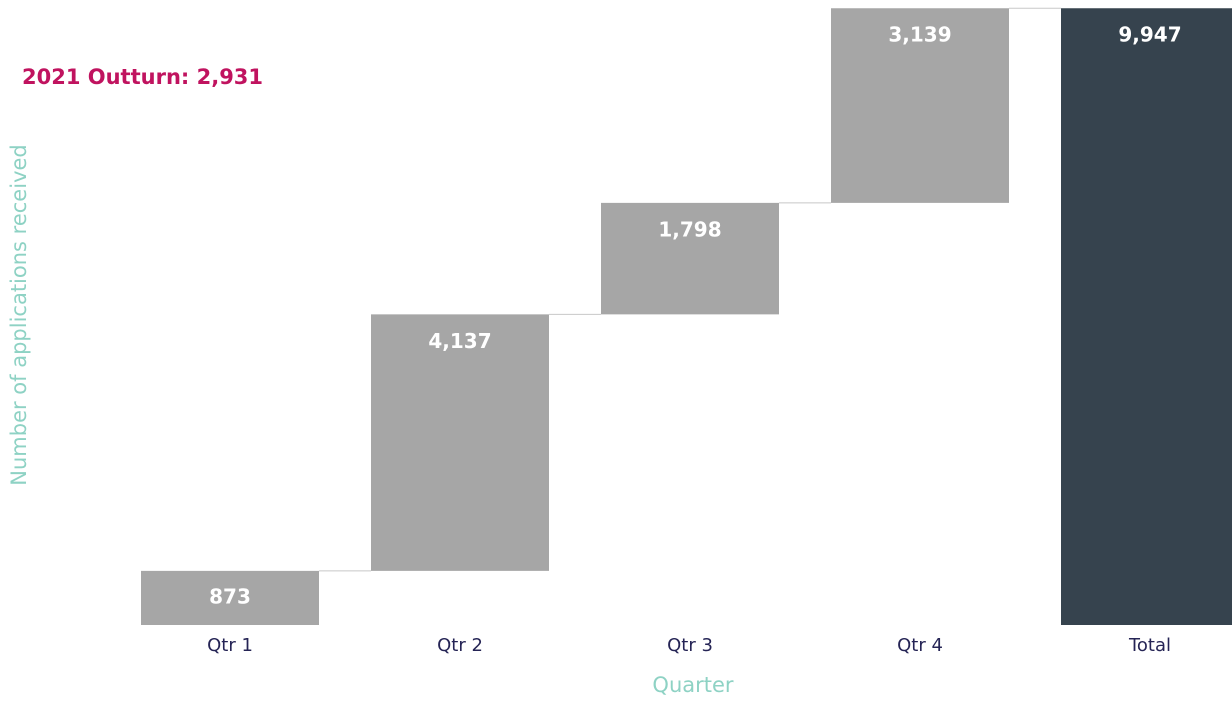  I want to click on x-tick-label: Total, so click(1149, 645).